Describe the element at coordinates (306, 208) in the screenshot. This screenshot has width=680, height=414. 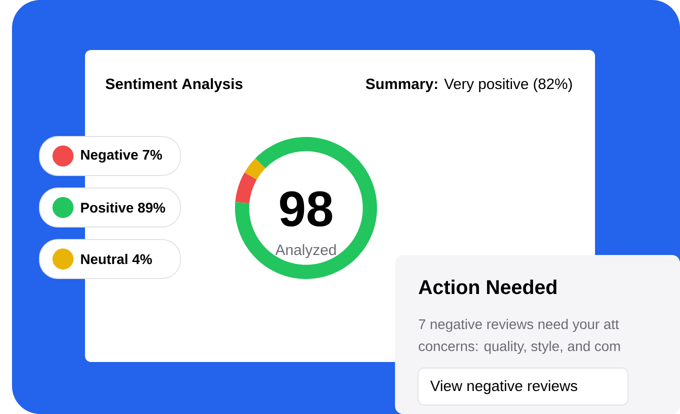
I see `text: 98` at that location.